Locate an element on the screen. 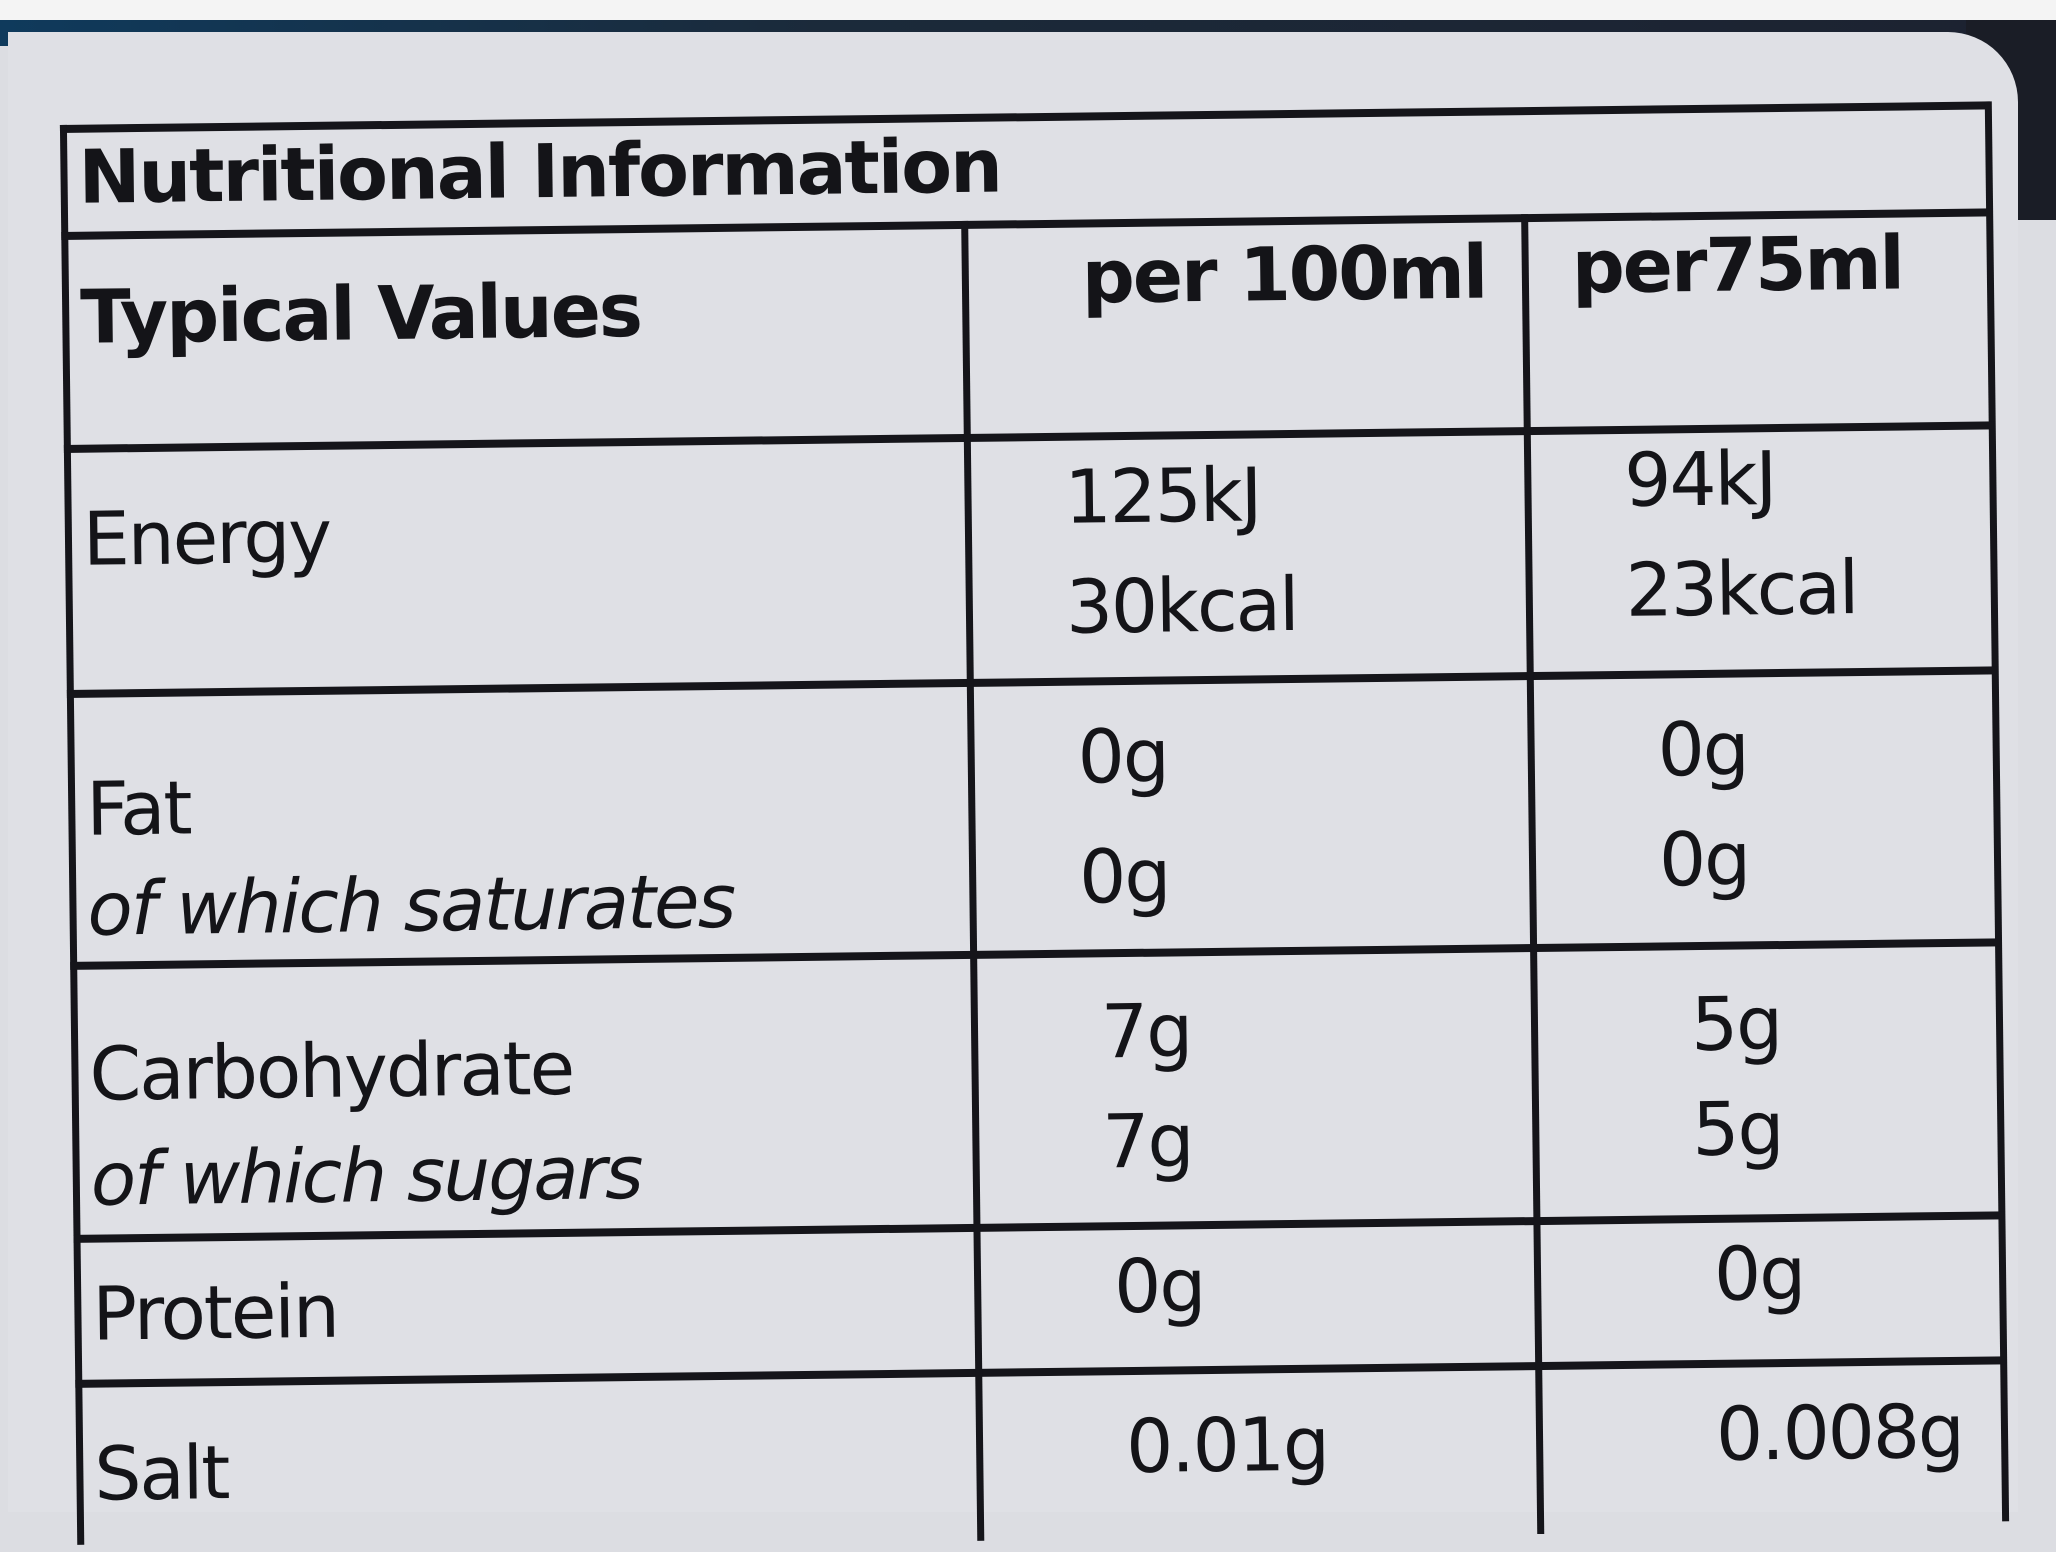  protein-per100: 0g is located at coordinates (1159, 1287).